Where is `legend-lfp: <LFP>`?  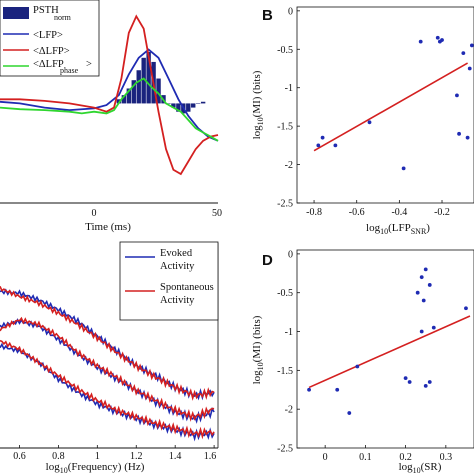
legend-lfp: <LFP> is located at coordinates (48, 35).